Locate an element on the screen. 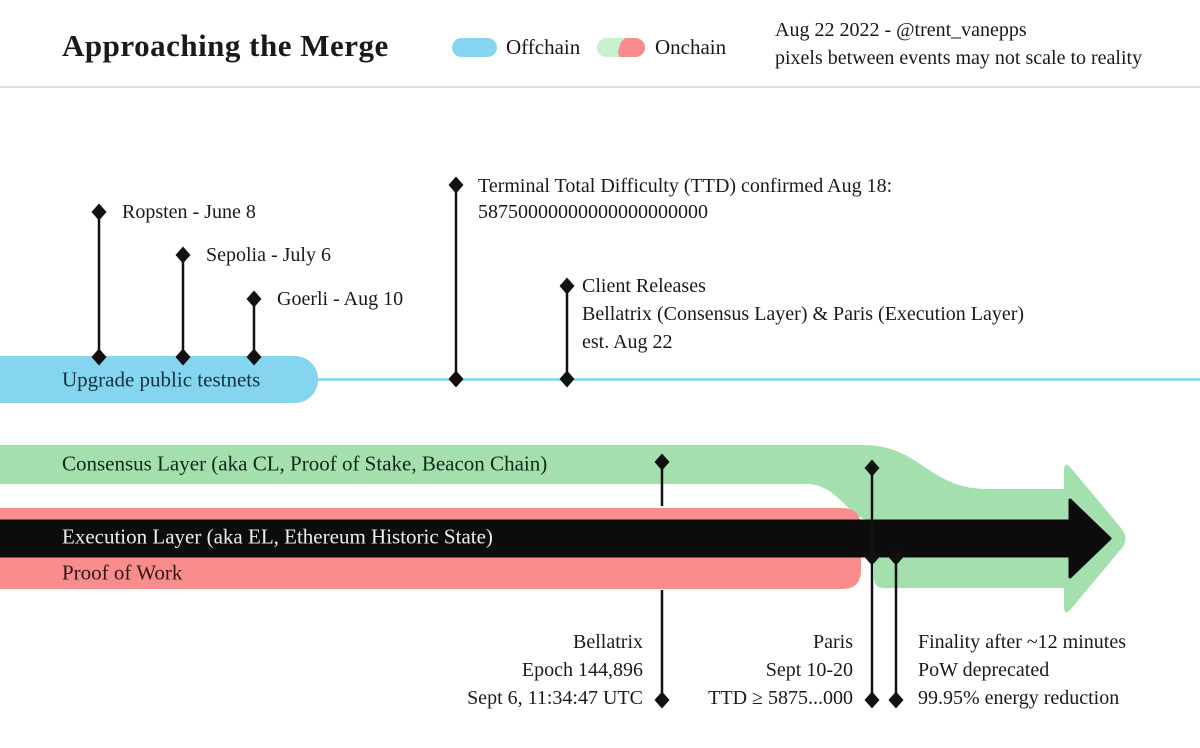 This screenshot has height=748, width=1200. client-releases-line-3: est. Aug 22 is located at coordinates (627, 342).